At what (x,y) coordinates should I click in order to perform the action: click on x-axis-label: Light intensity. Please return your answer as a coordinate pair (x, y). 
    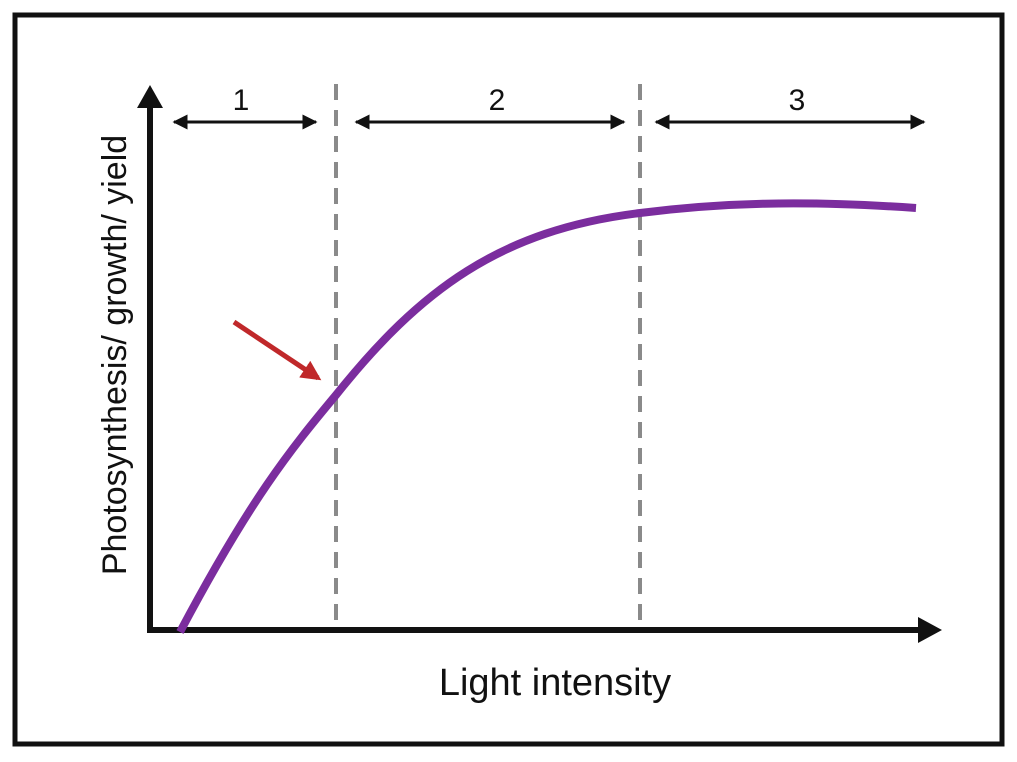
    Looking at the image, I should click on (555, 683).